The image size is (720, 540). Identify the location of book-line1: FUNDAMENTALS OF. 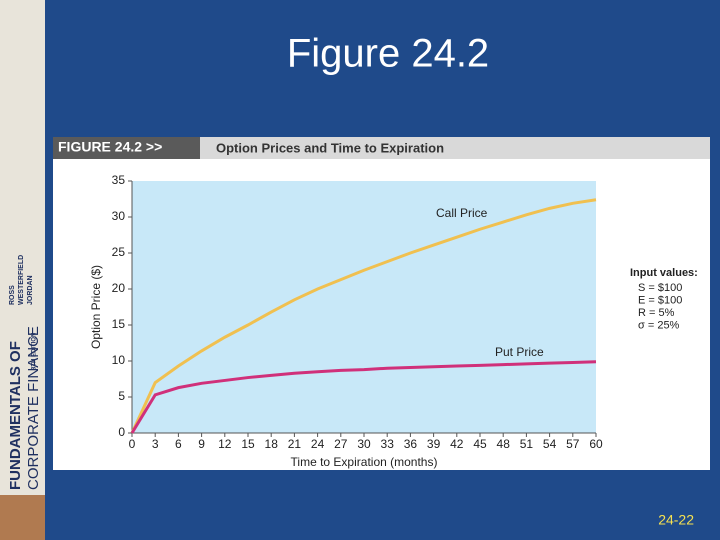
(15, 415).